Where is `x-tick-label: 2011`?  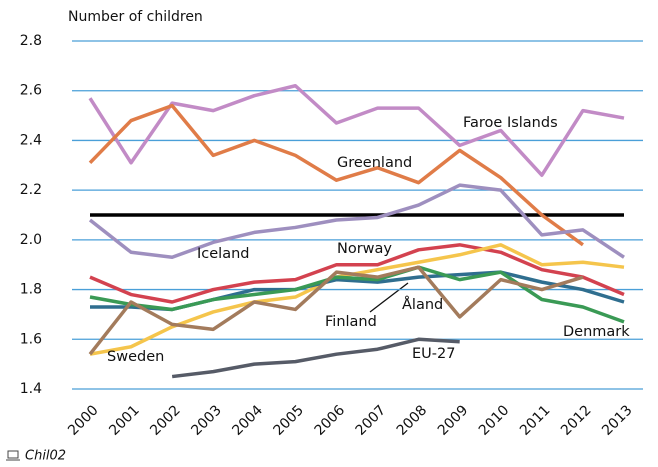 x-tick-label: 2011 is located at coordinates (535, 420).